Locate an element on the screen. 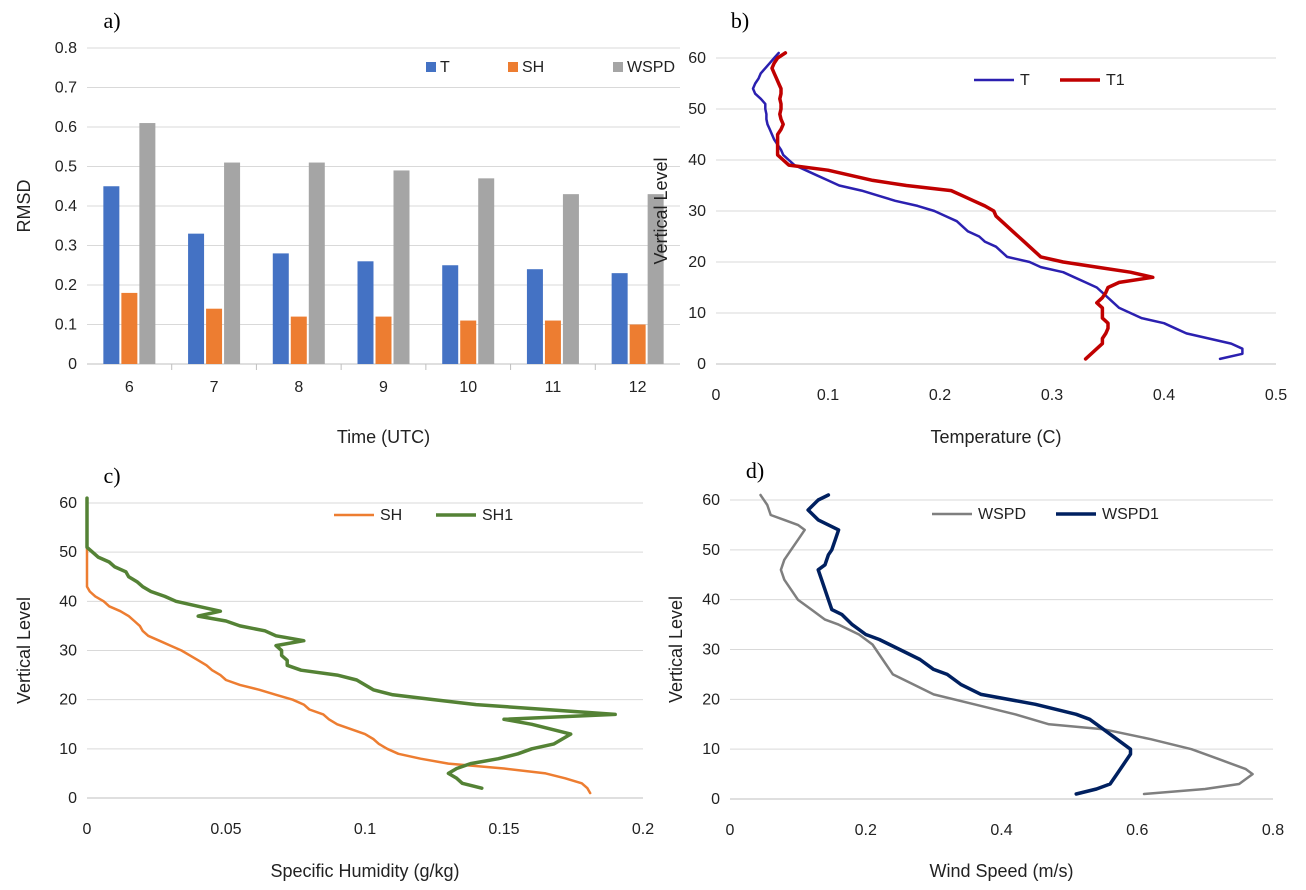 This screenshot has width=1306, height=890. x-tick-label: 0.8 is located at coordinates (1273, 830).